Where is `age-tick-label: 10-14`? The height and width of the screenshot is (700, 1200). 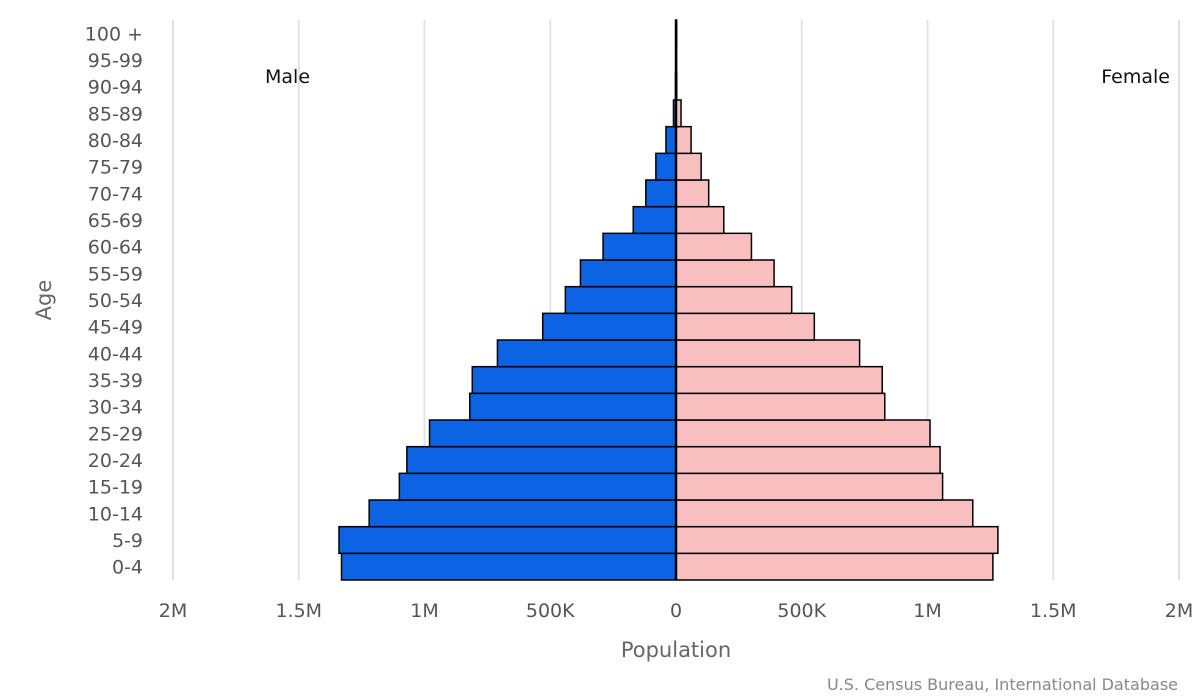 age-tick-label: 10-14 is located at coordinates (115, 514).